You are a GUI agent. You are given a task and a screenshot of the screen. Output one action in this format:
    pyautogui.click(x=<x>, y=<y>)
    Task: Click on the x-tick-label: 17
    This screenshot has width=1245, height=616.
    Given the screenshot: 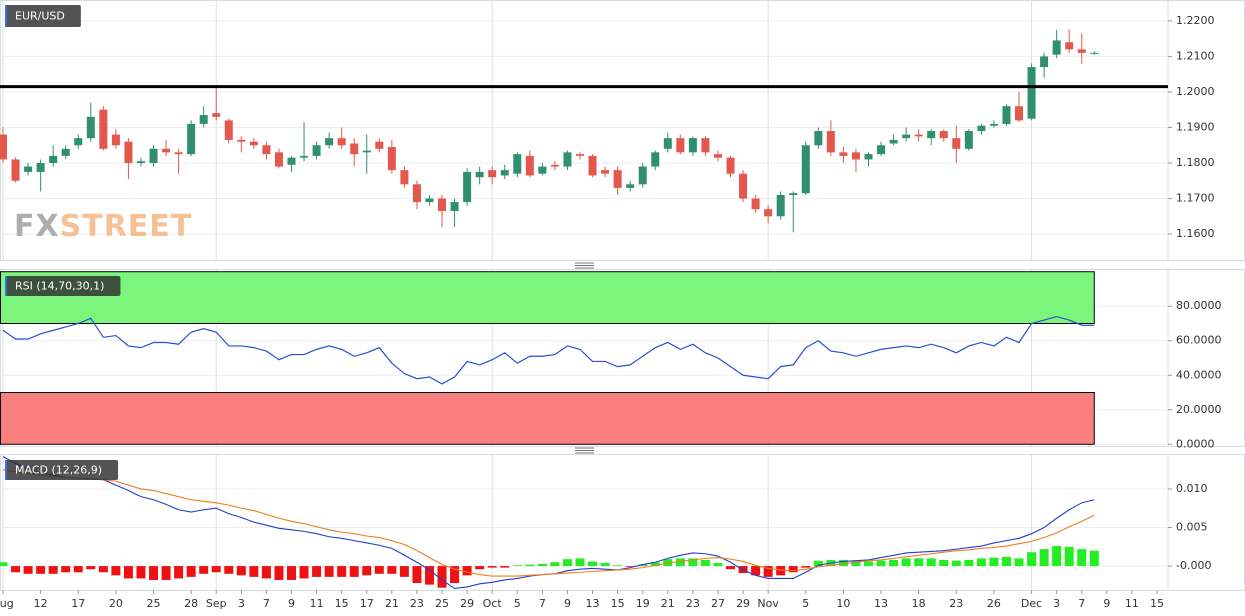 What is the action you would take?
    pyautogui.click(x=78, y=603)
    